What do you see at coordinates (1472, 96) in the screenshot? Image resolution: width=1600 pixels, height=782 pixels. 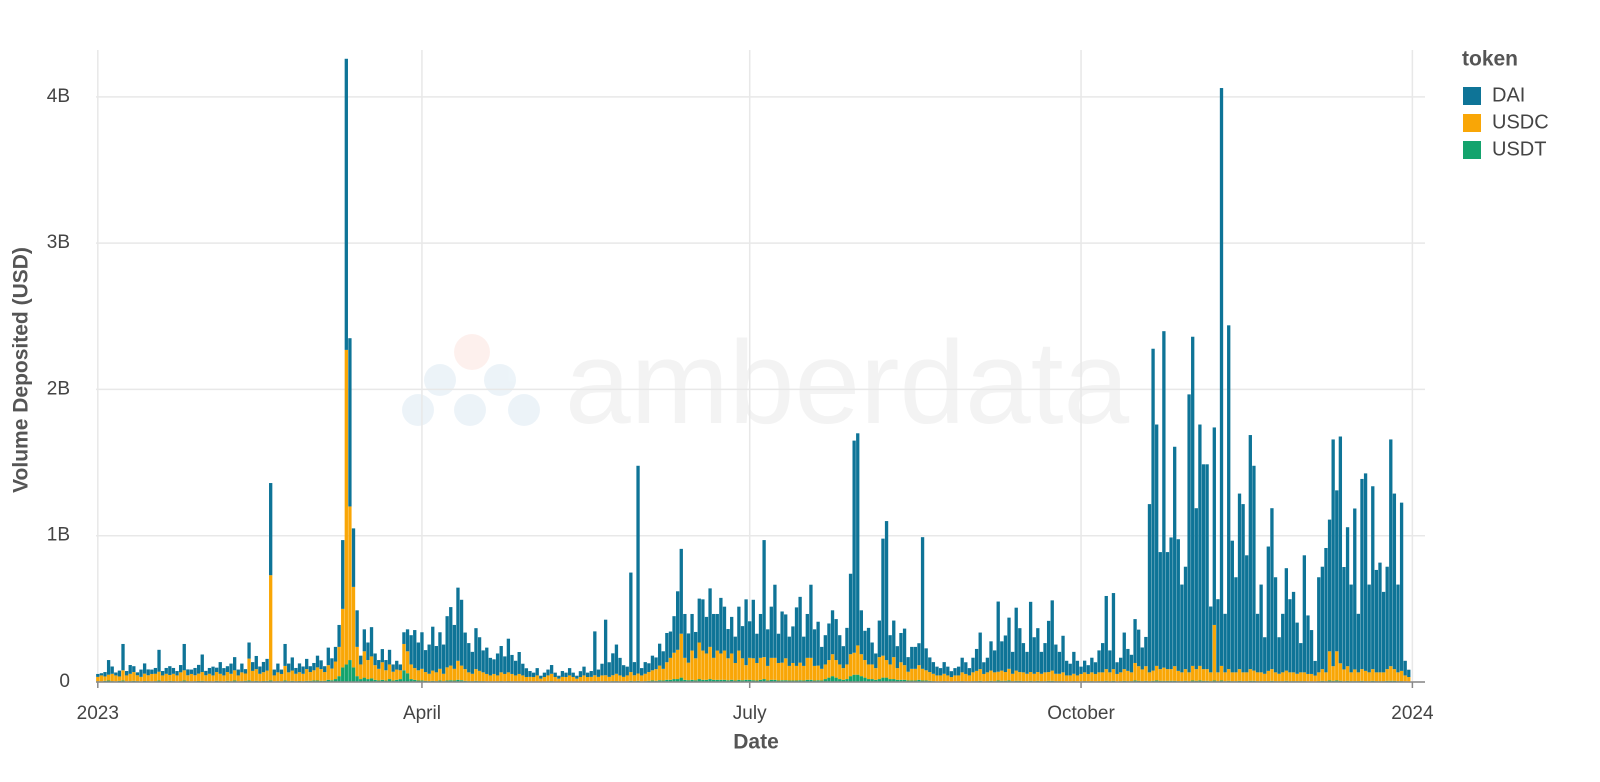 I see `legend-swatch` at bounding box center [1472, 96].